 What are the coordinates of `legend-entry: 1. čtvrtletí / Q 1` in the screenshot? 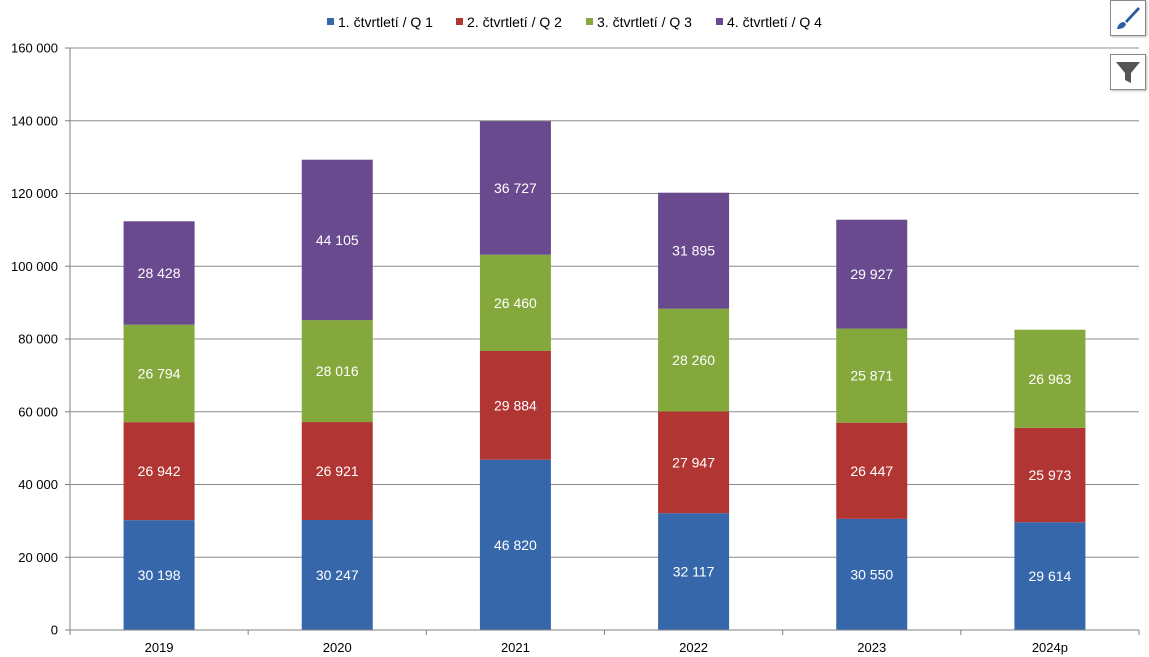 It's located at (385, 22).